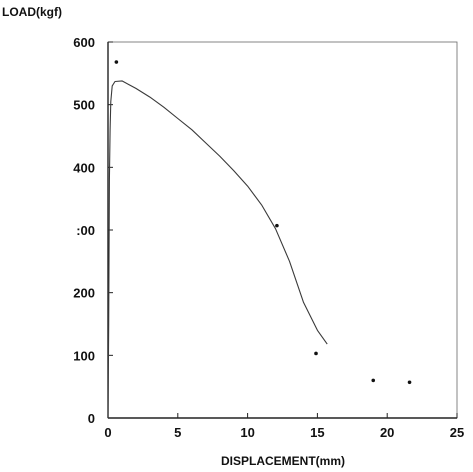 Image resolution: width=473 pixels, height=472 pixels. What do you see at coordinates (84, 293) in the screenshot?
I see `y-tick-label: 200` at bounding box center [84, 293].